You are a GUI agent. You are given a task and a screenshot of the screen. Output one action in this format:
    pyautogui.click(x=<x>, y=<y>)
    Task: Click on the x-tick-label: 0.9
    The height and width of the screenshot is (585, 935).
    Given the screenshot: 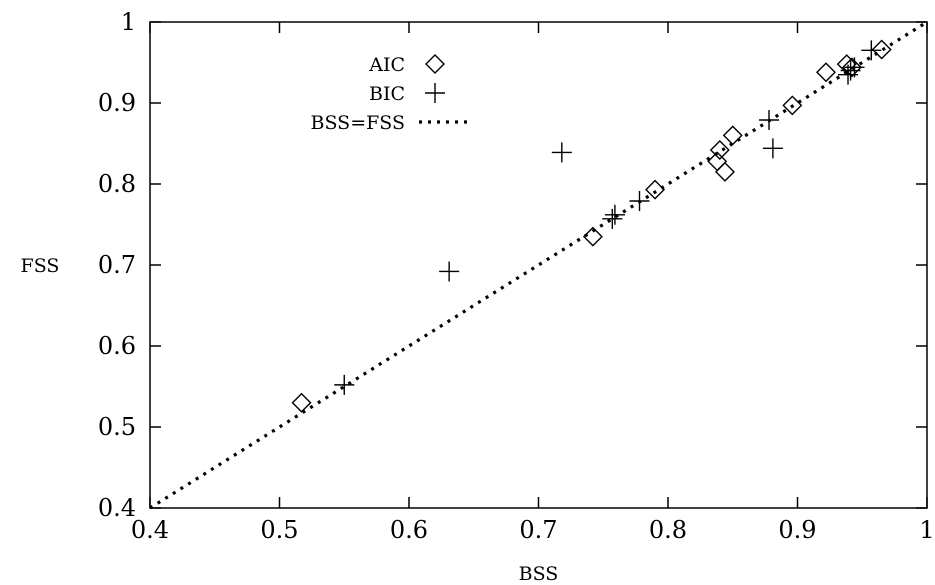 What is the action you would take?
    pyautogui.click(x=797, y=530)
    